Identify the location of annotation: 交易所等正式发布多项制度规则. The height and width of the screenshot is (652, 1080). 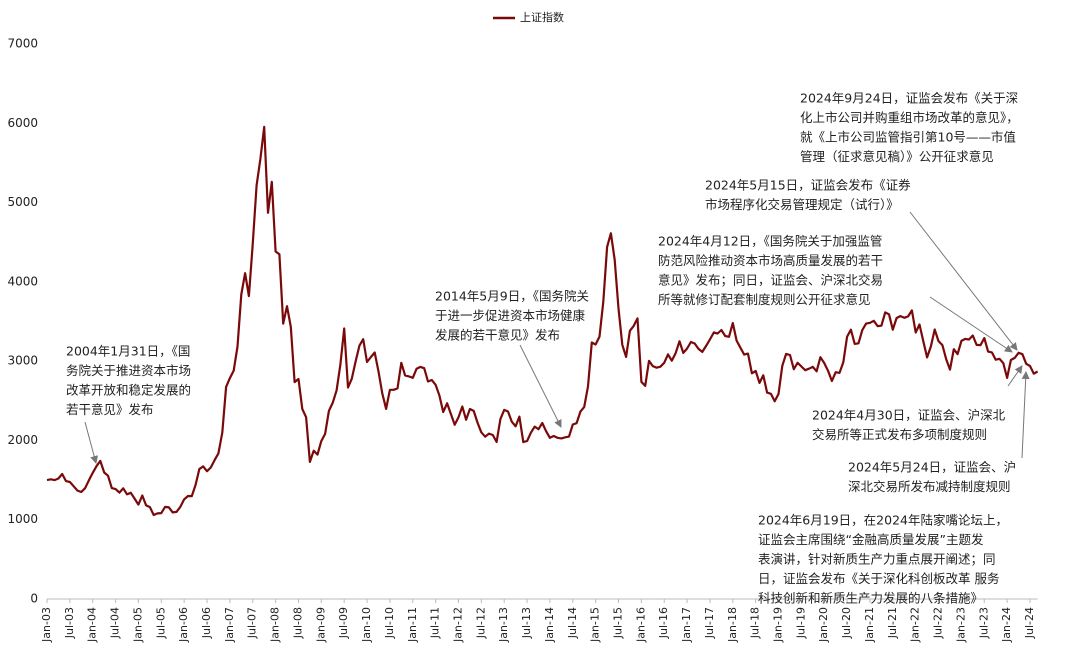
(899, 434).